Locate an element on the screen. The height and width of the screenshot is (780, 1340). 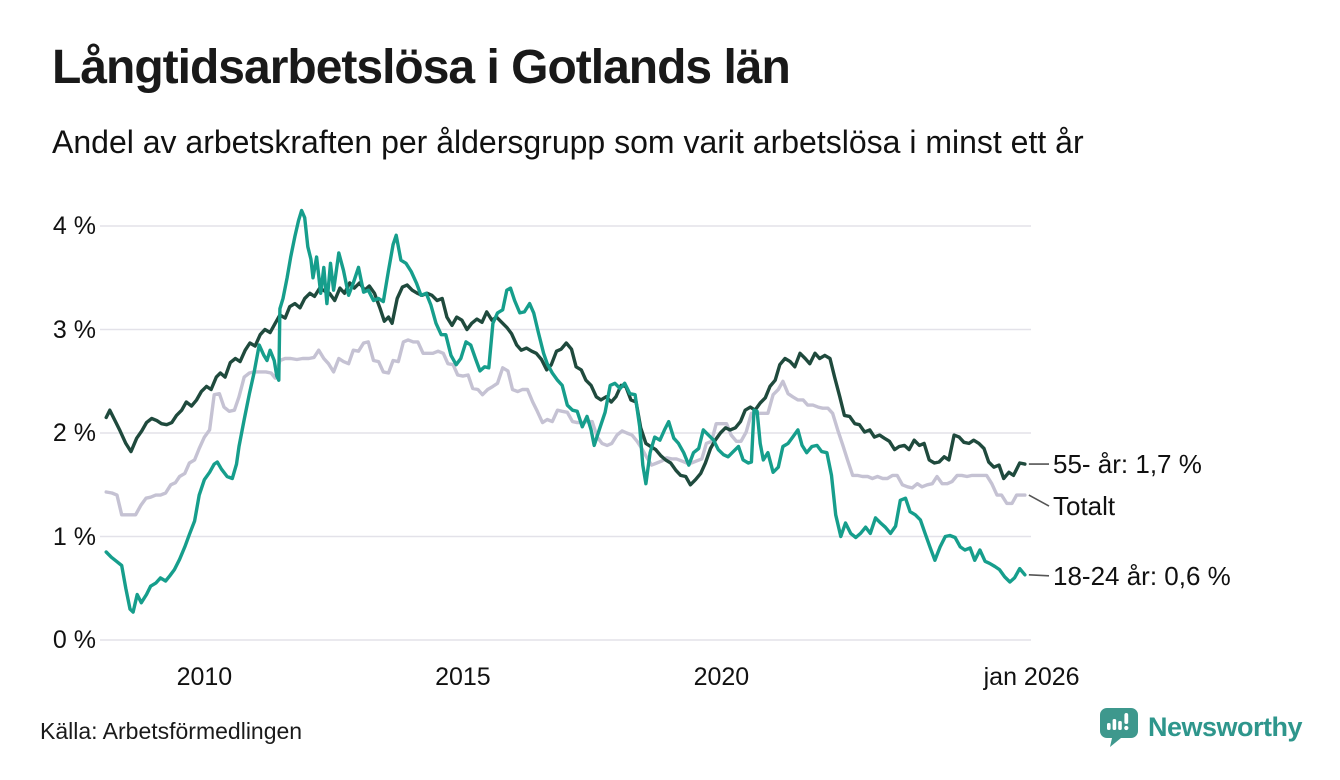
x-tick-label: 2010 is located at coordinates (204, 677).